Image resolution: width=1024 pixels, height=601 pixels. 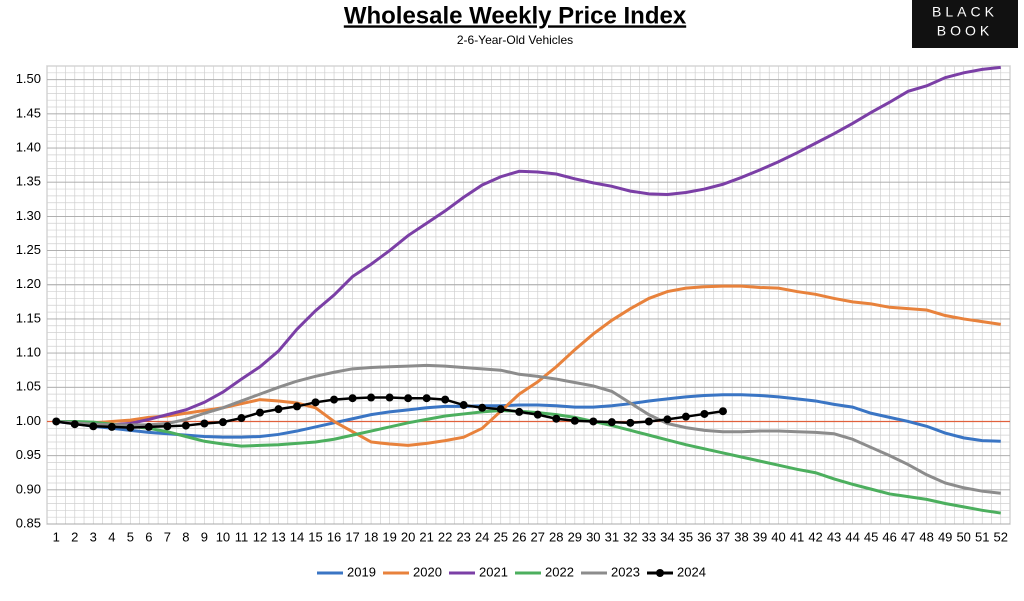 I want to click on x-tick-label: 52, so click(x=1001, y=536).